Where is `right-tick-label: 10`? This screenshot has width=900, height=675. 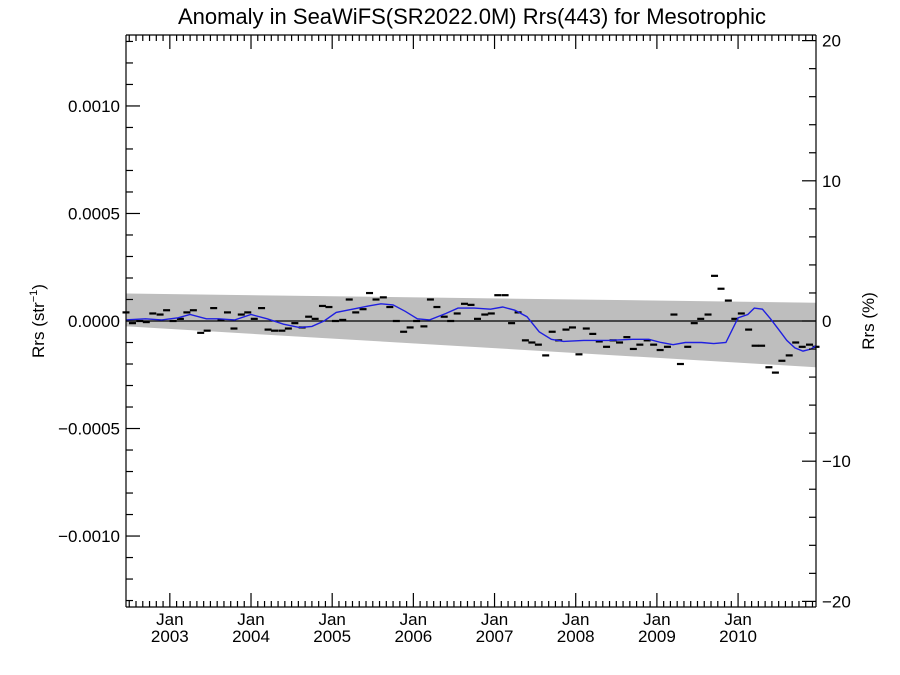 right-tick-label: 10 is located at coordinates (831, 181).